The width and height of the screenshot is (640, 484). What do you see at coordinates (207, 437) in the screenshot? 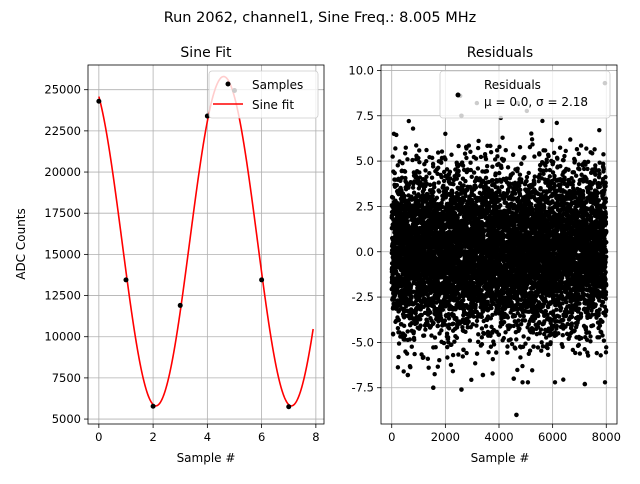
I see `sine-fit-xtick-label: 4` at bounding box center [207, 437].